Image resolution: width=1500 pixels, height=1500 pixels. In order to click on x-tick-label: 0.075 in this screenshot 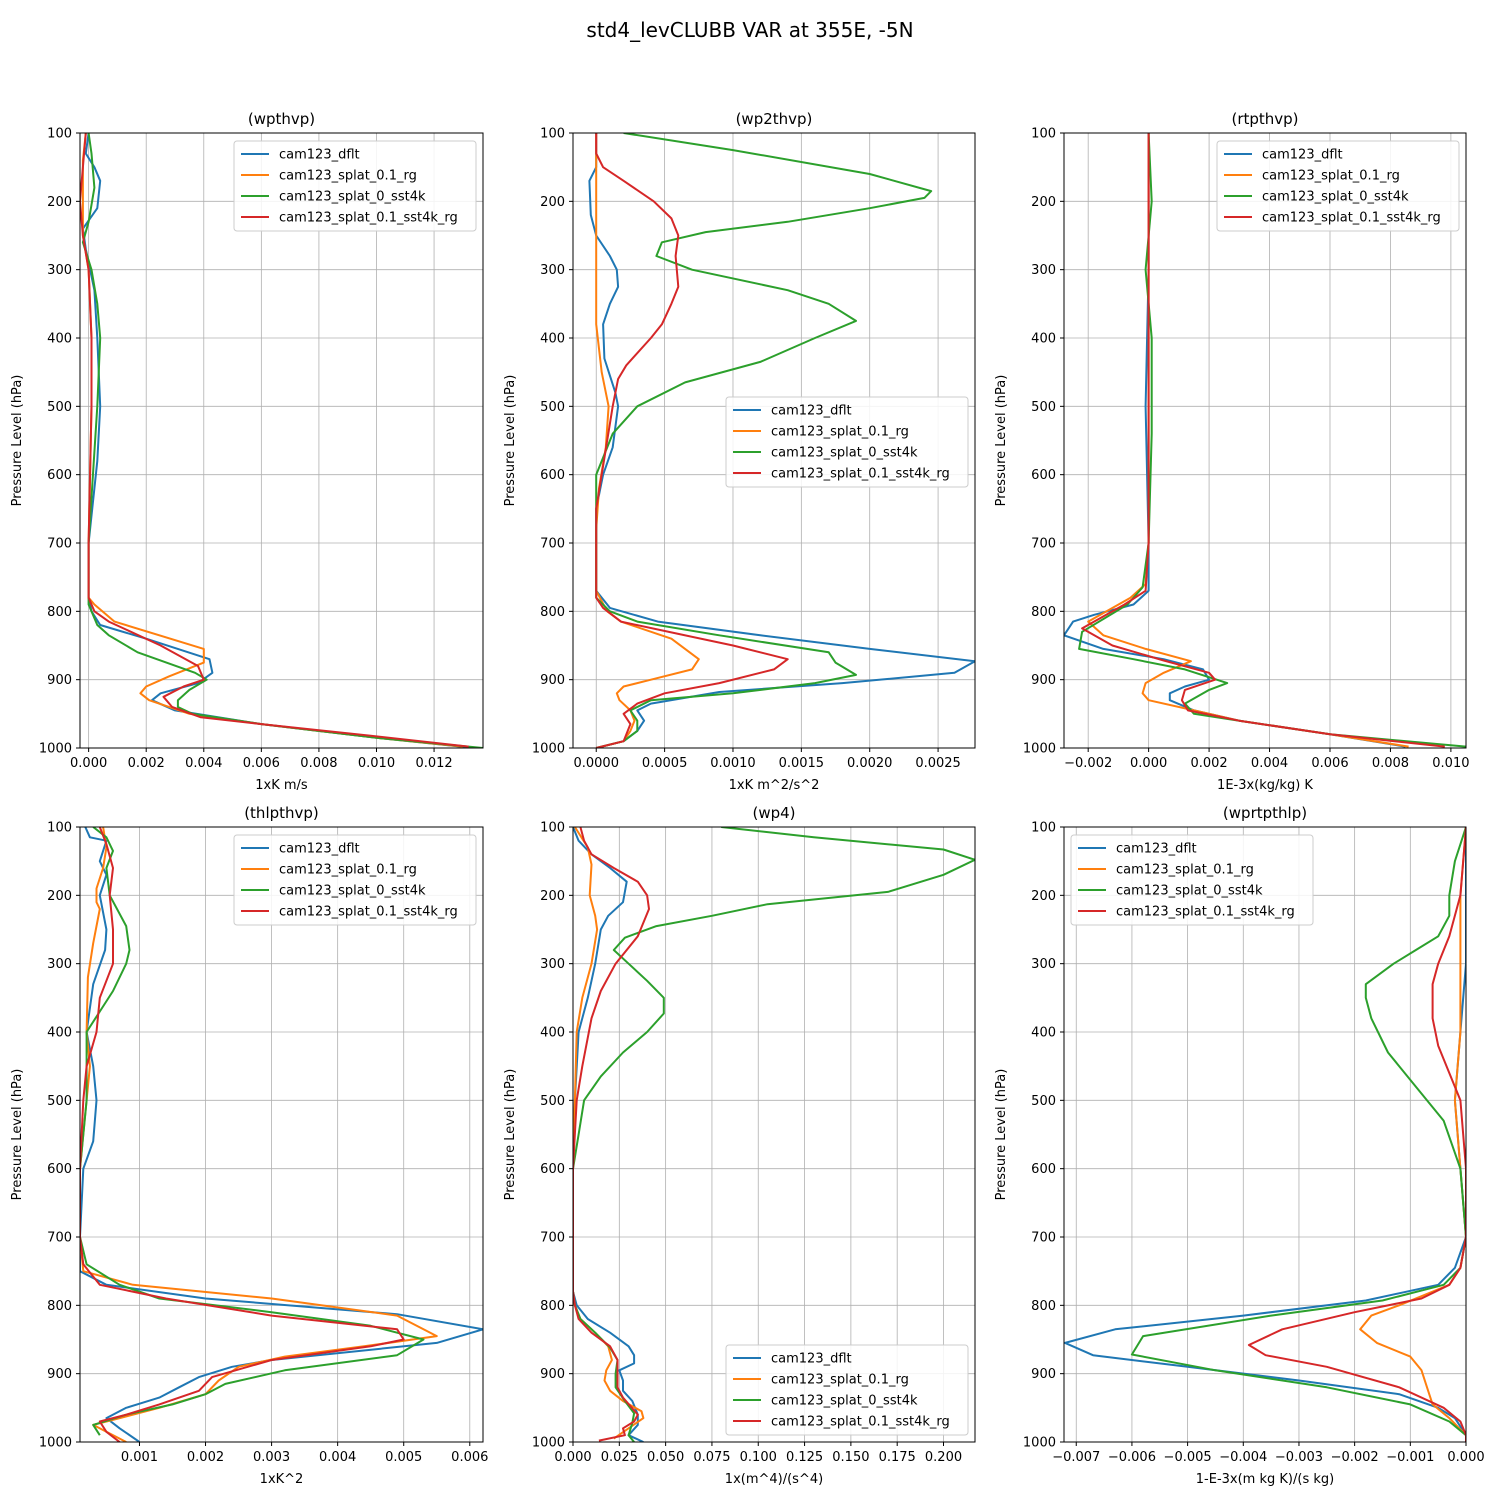, I will do `click(711, 1457)`.